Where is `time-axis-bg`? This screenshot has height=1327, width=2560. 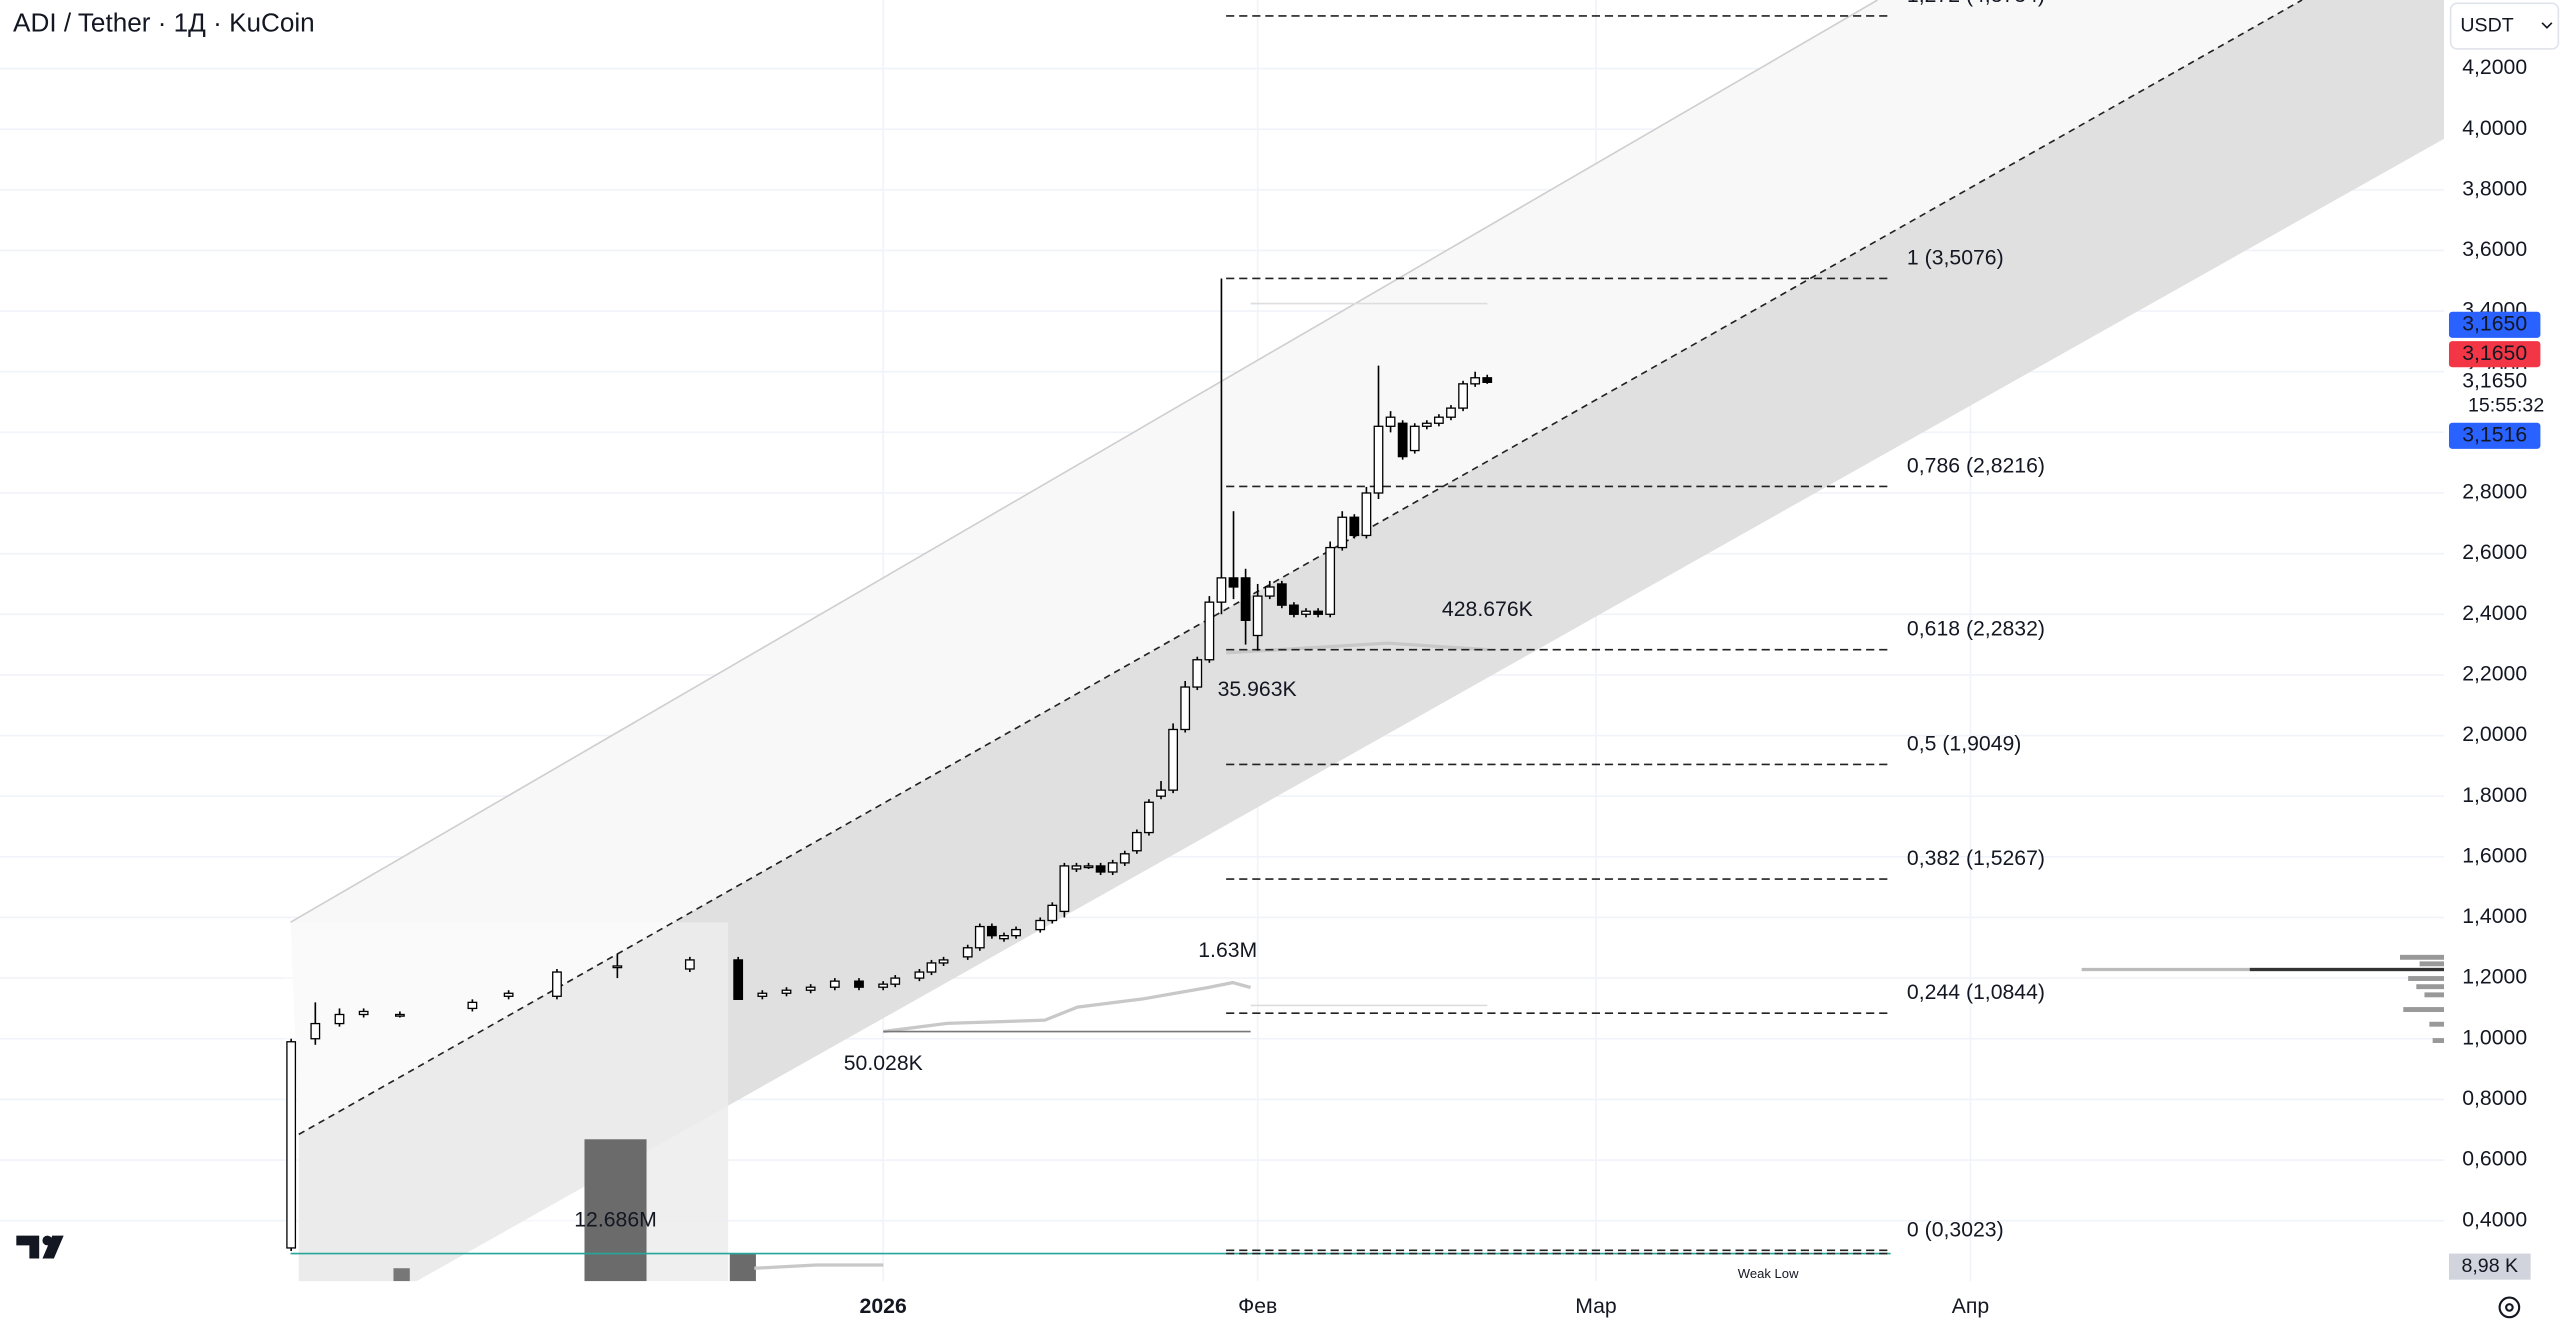 time-axis-bg is located at coordinates (1280, 1304).